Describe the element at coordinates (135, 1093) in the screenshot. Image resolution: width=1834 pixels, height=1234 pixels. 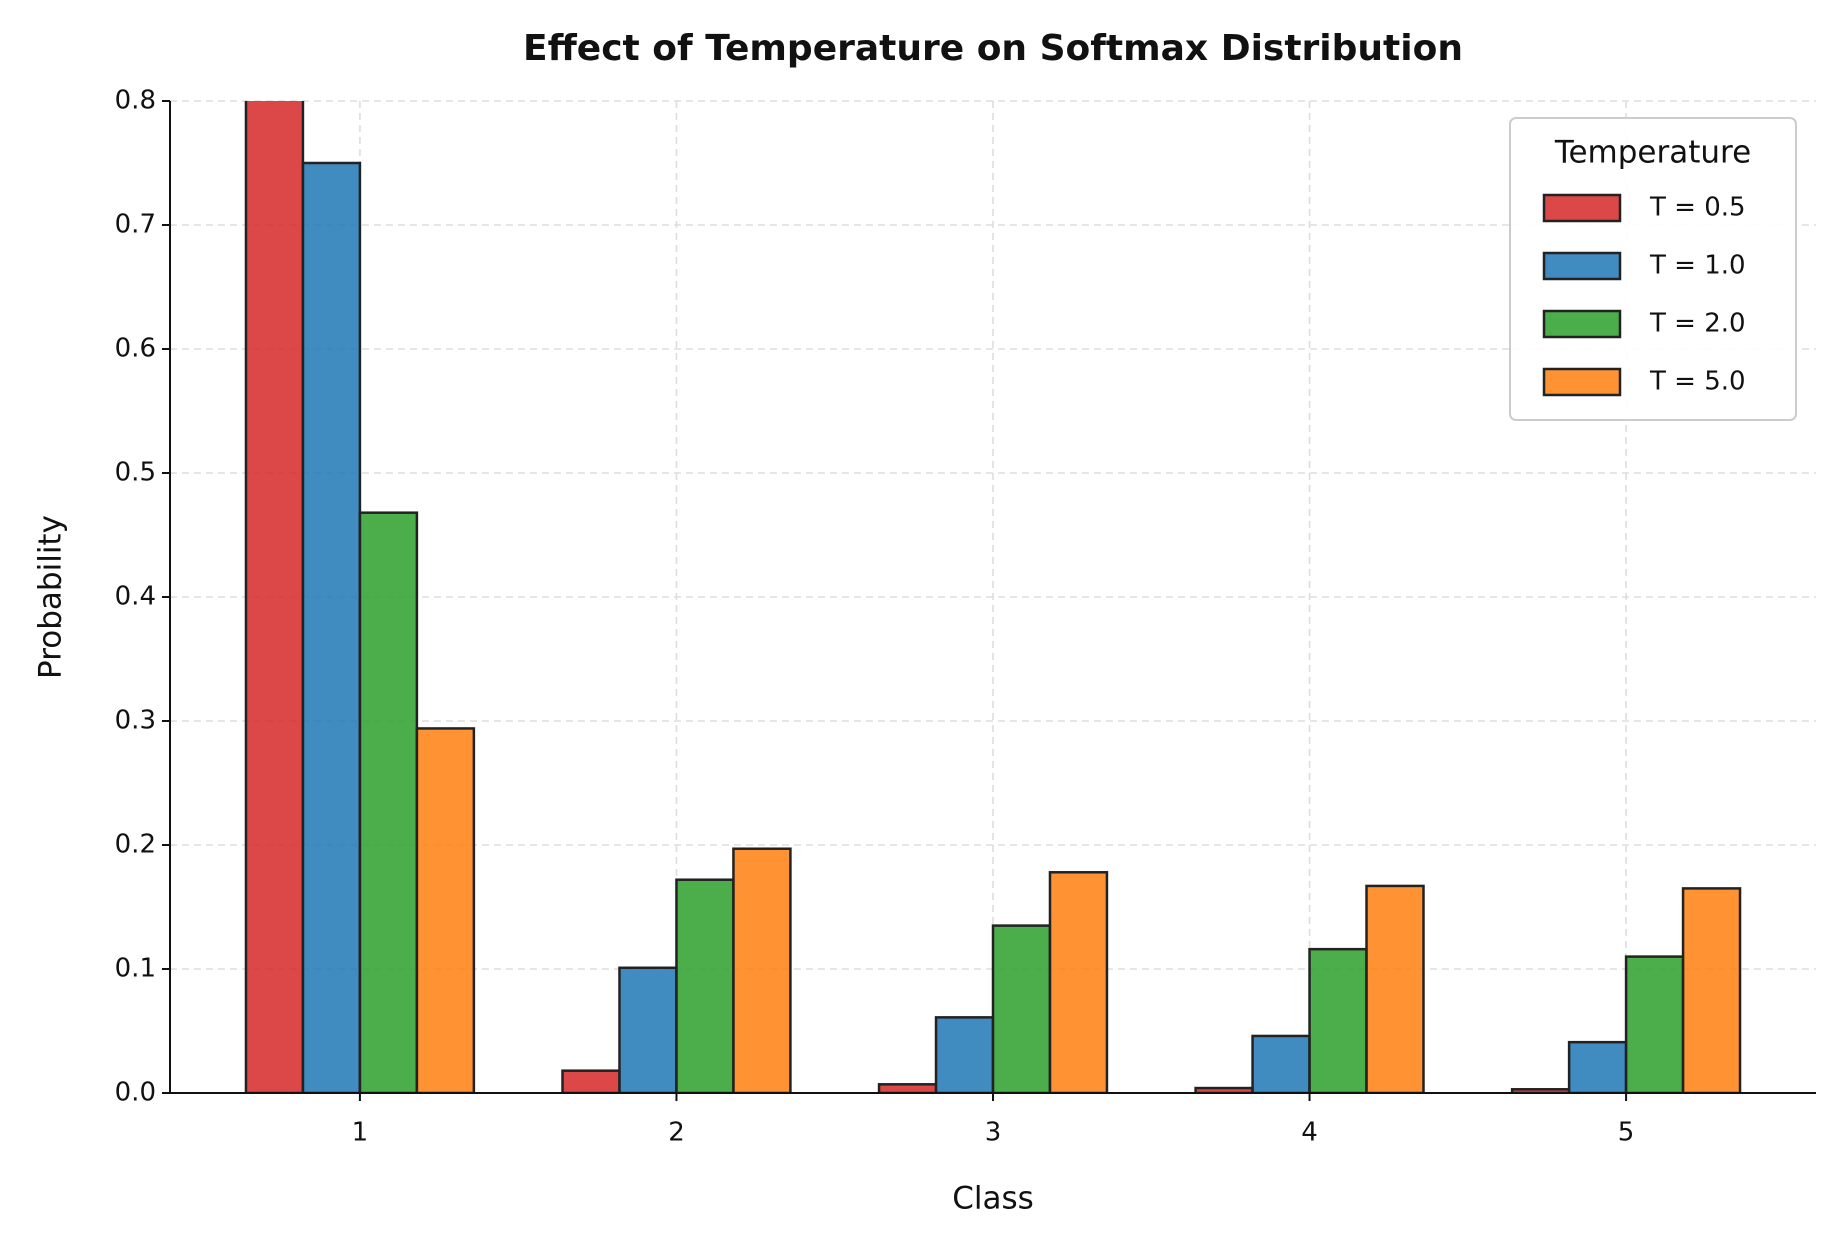
I see `y-tick-label: 0.0` at that location.